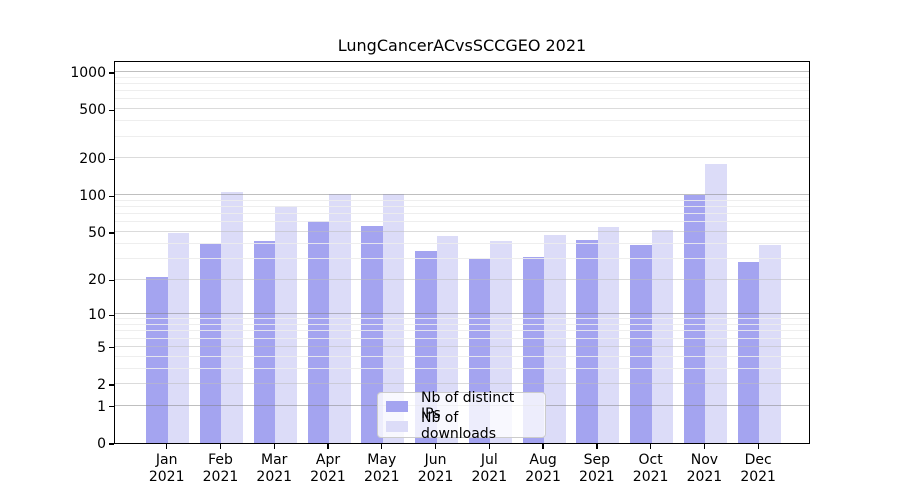 The width and height of the screenshot is (900, 500). What do you see at coordinates (468, 406) in the screenshot?
I see `legend-label-distinct-ips: Nb of distinct IPs` at bounding box center [468, 406].